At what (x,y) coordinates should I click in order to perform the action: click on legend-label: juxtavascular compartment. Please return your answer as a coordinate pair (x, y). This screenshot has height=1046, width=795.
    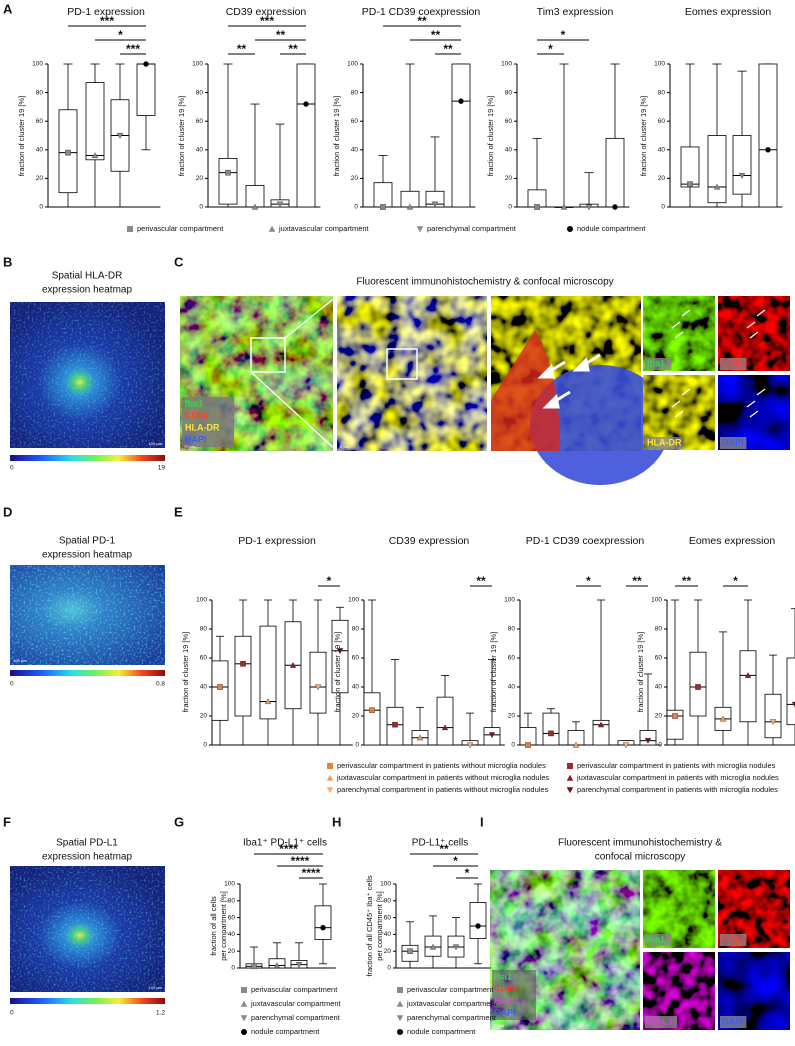
    Looking at the image, I should click on (296, 1003).